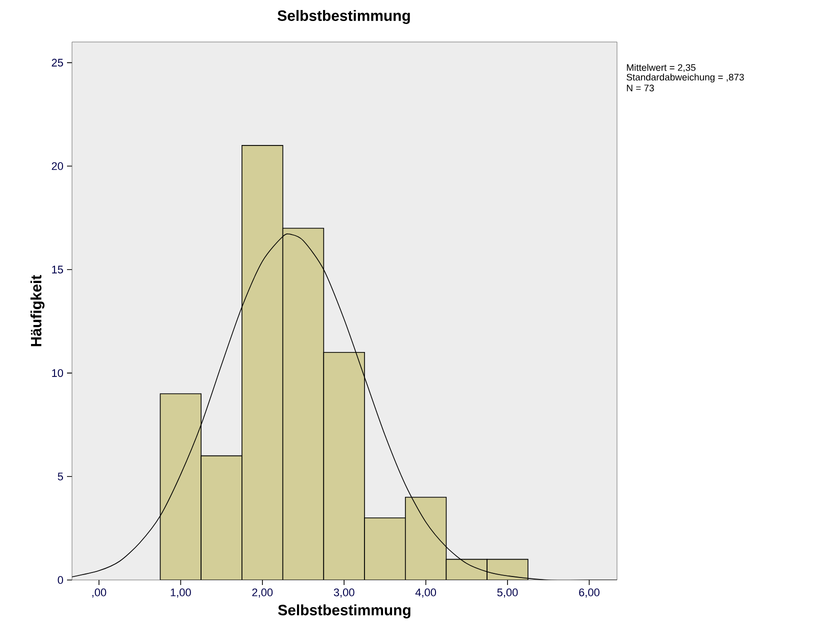  I want to click on x-tick-label: 3,00, so click(344, 593).